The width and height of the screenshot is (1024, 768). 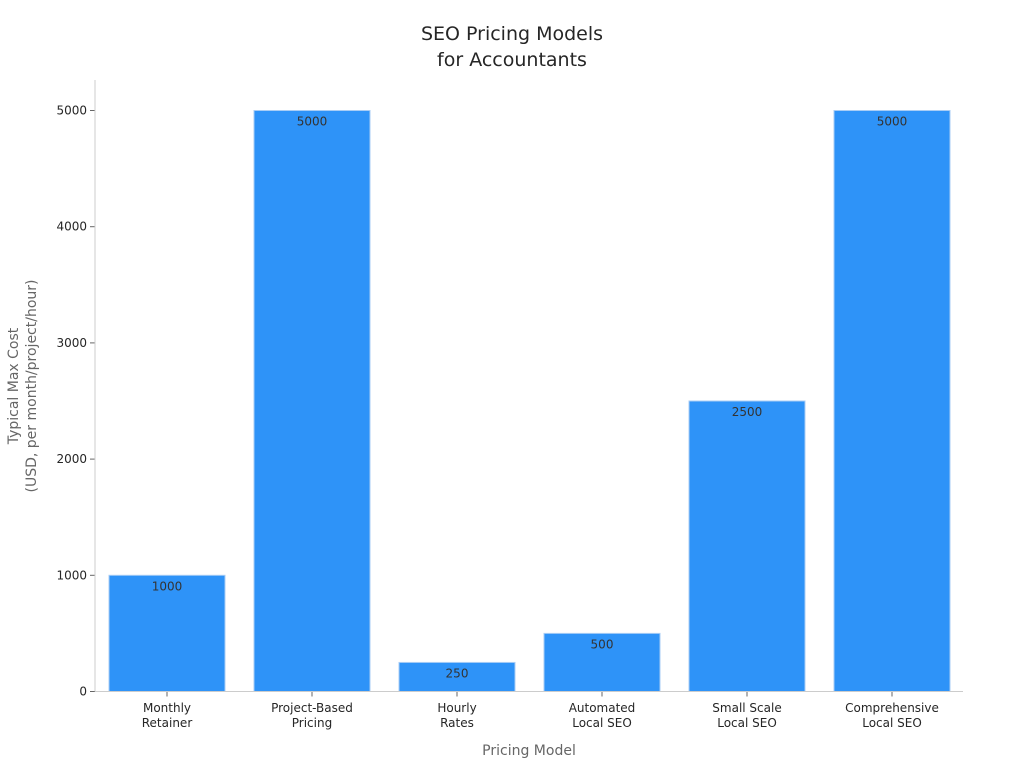 I want to click on x-tick-label: Automated, so click(x=602, y=708).